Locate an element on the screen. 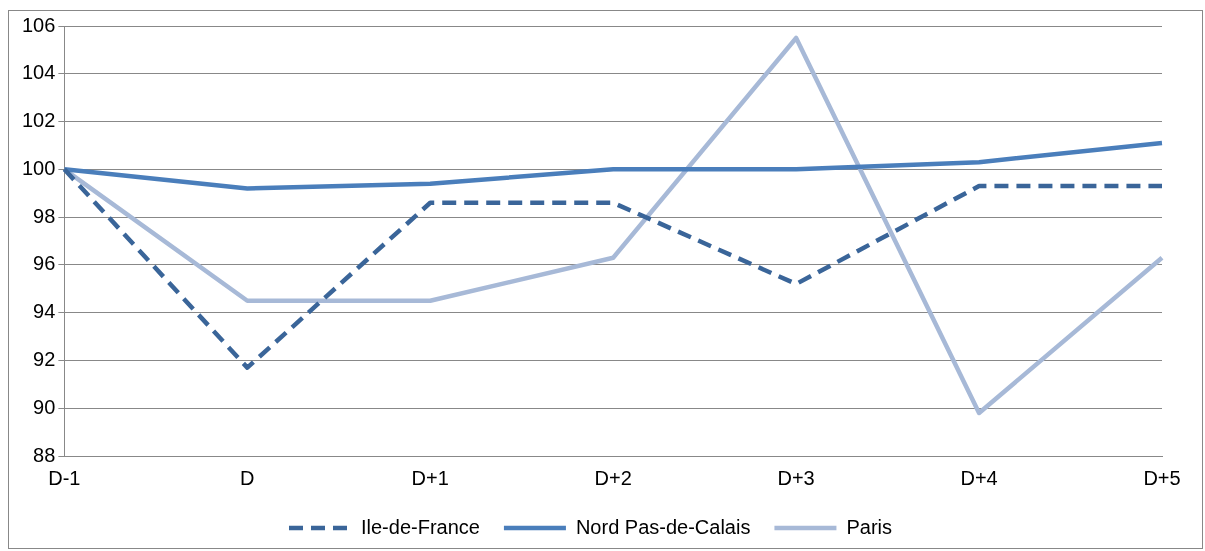 Image resolution: width=1205 pixels, height=551 pixels. y-tick-label: 106 is located at coordinates (38, 24).